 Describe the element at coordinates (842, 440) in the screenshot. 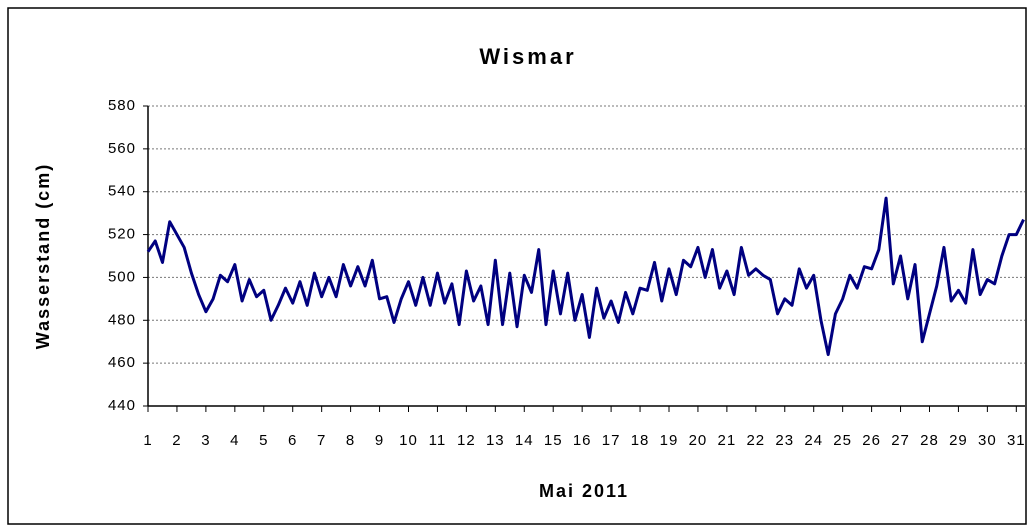

I see `x-tick-label: 25` at that location.